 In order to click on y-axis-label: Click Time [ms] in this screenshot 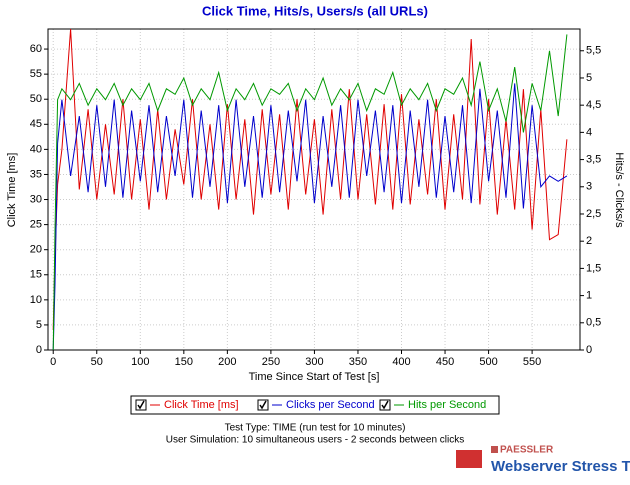, I will do `click(12, 190)`.